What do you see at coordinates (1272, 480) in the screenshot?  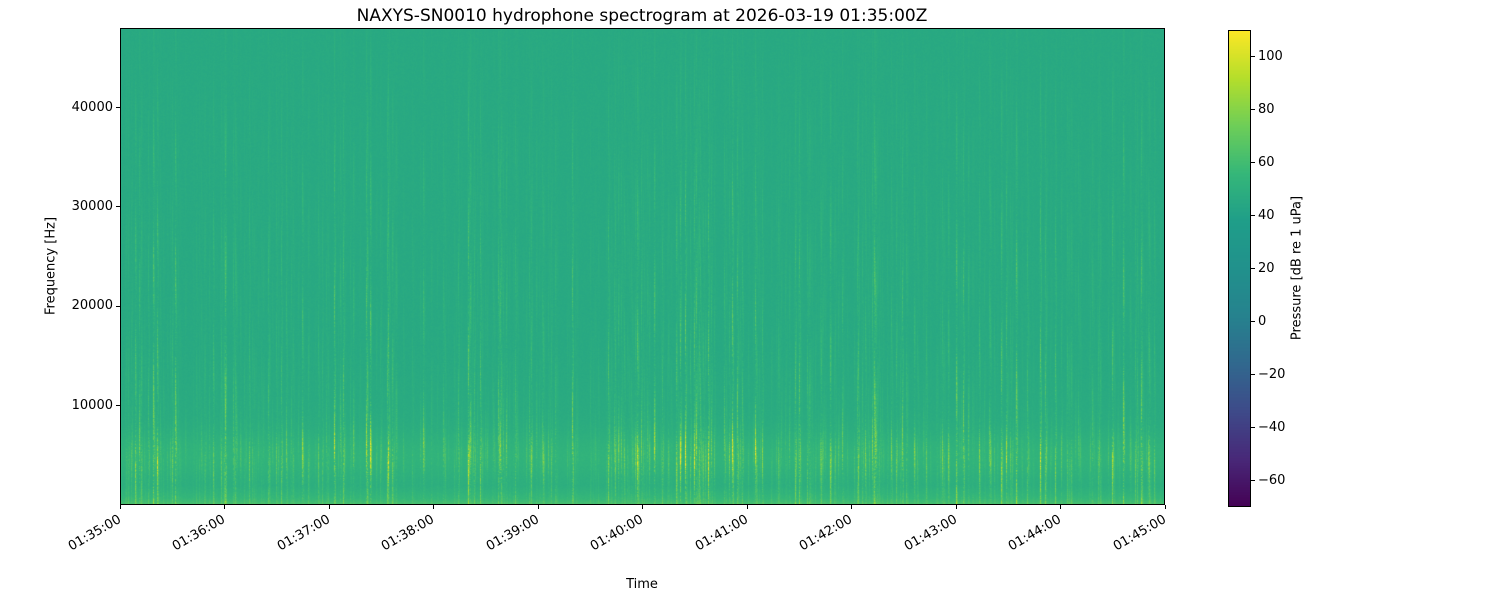 I see `colorbar-tick-label: −60` at bounding box center [1272, 480].